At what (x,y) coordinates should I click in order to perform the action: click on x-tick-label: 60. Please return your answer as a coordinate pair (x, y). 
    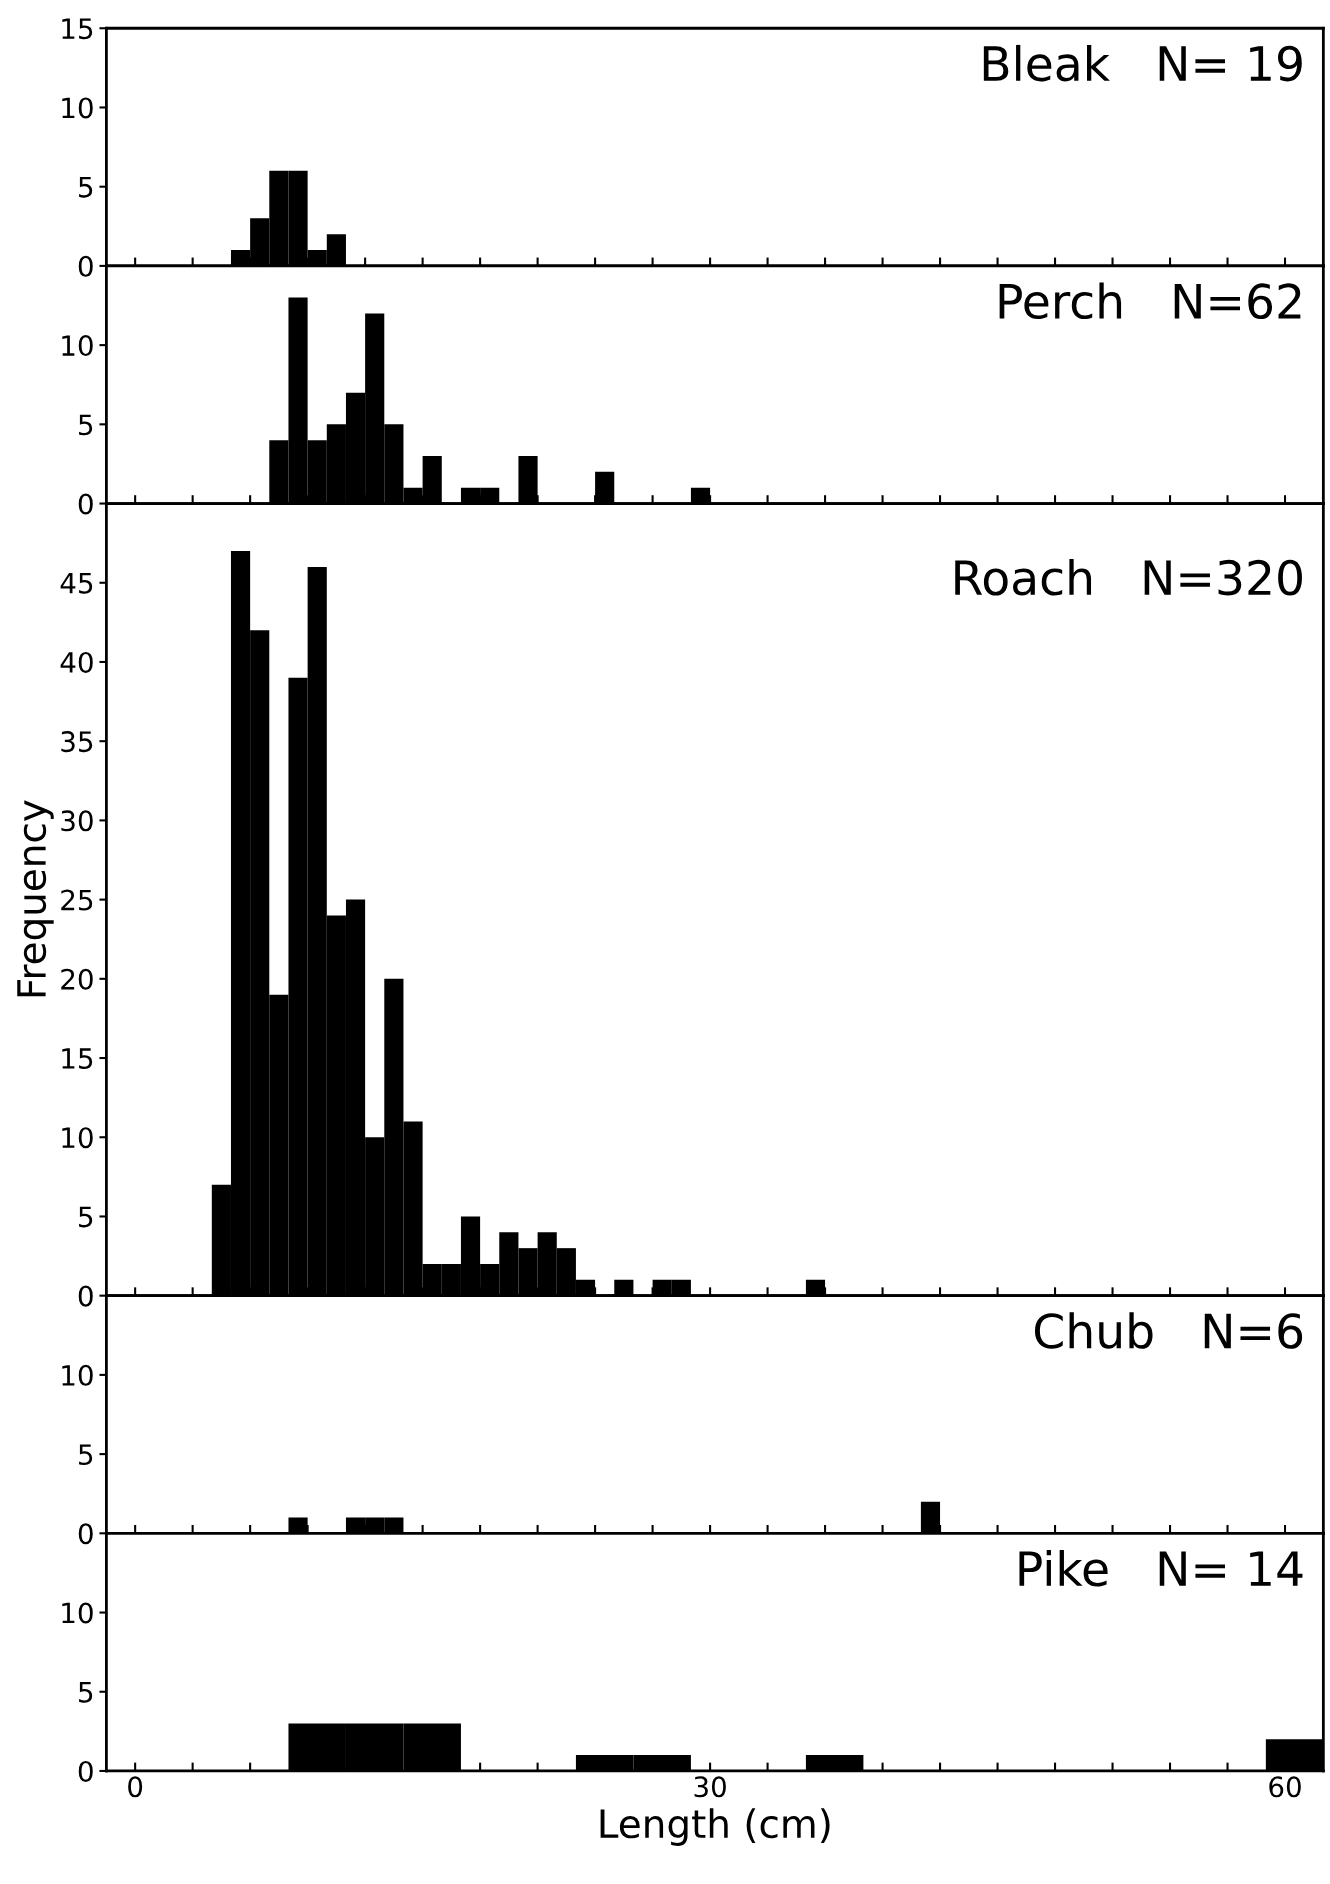
    Looking at the image, I should click on (1285, 1787).